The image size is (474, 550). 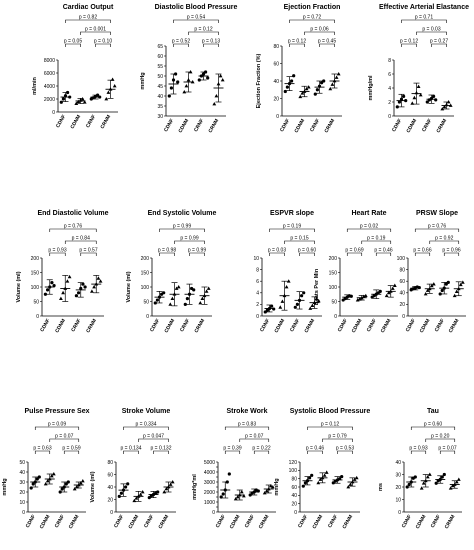 I want to click on p-value-label: p = 0.63, so click(x=42, y=449).